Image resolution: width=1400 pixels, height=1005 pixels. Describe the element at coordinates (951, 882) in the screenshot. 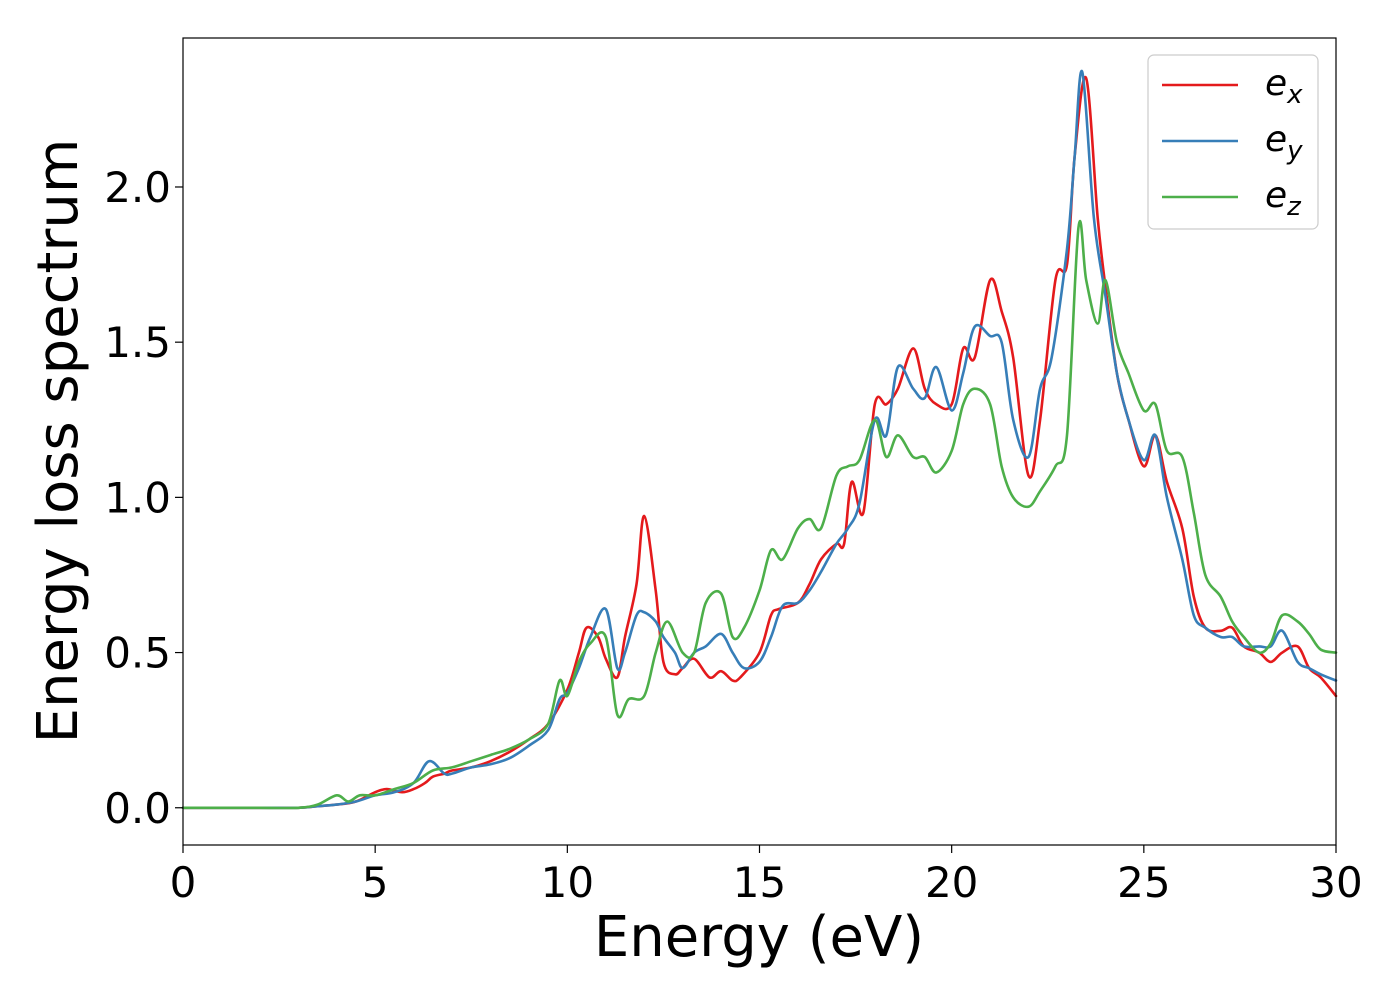

I see `x-tick-label: 20` at that location.